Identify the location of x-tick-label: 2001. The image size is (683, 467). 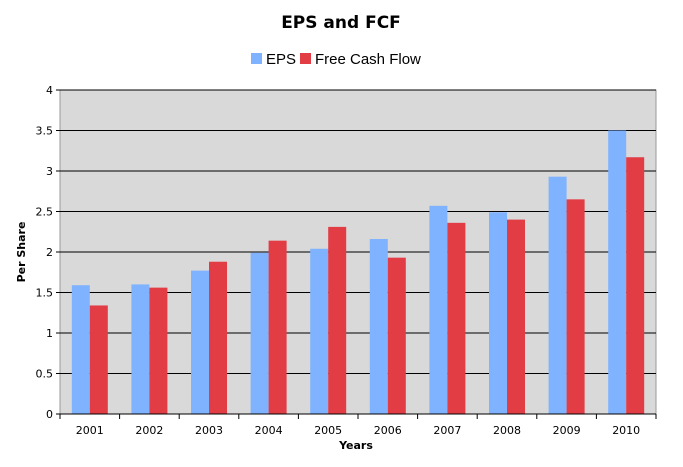
(90, 430).